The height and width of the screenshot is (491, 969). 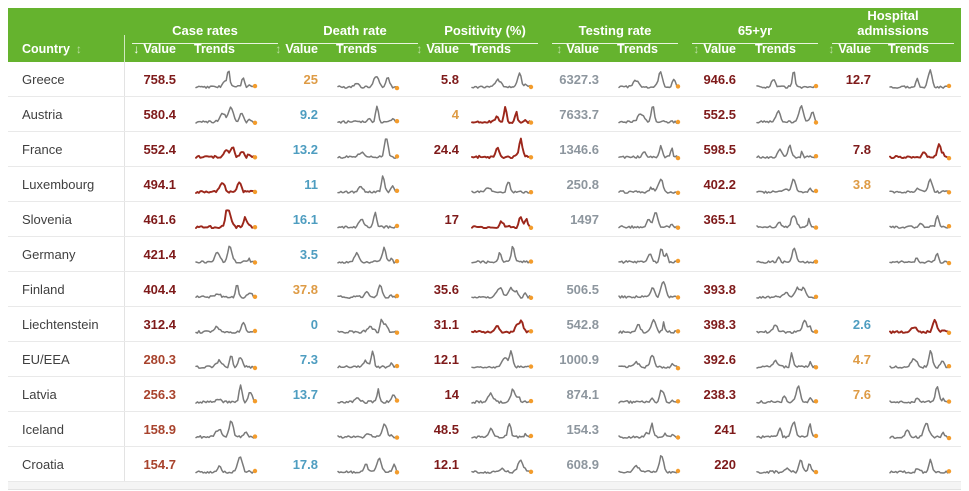 I want to click on value-cell-test: 154.3, so click(x=582, y=429).